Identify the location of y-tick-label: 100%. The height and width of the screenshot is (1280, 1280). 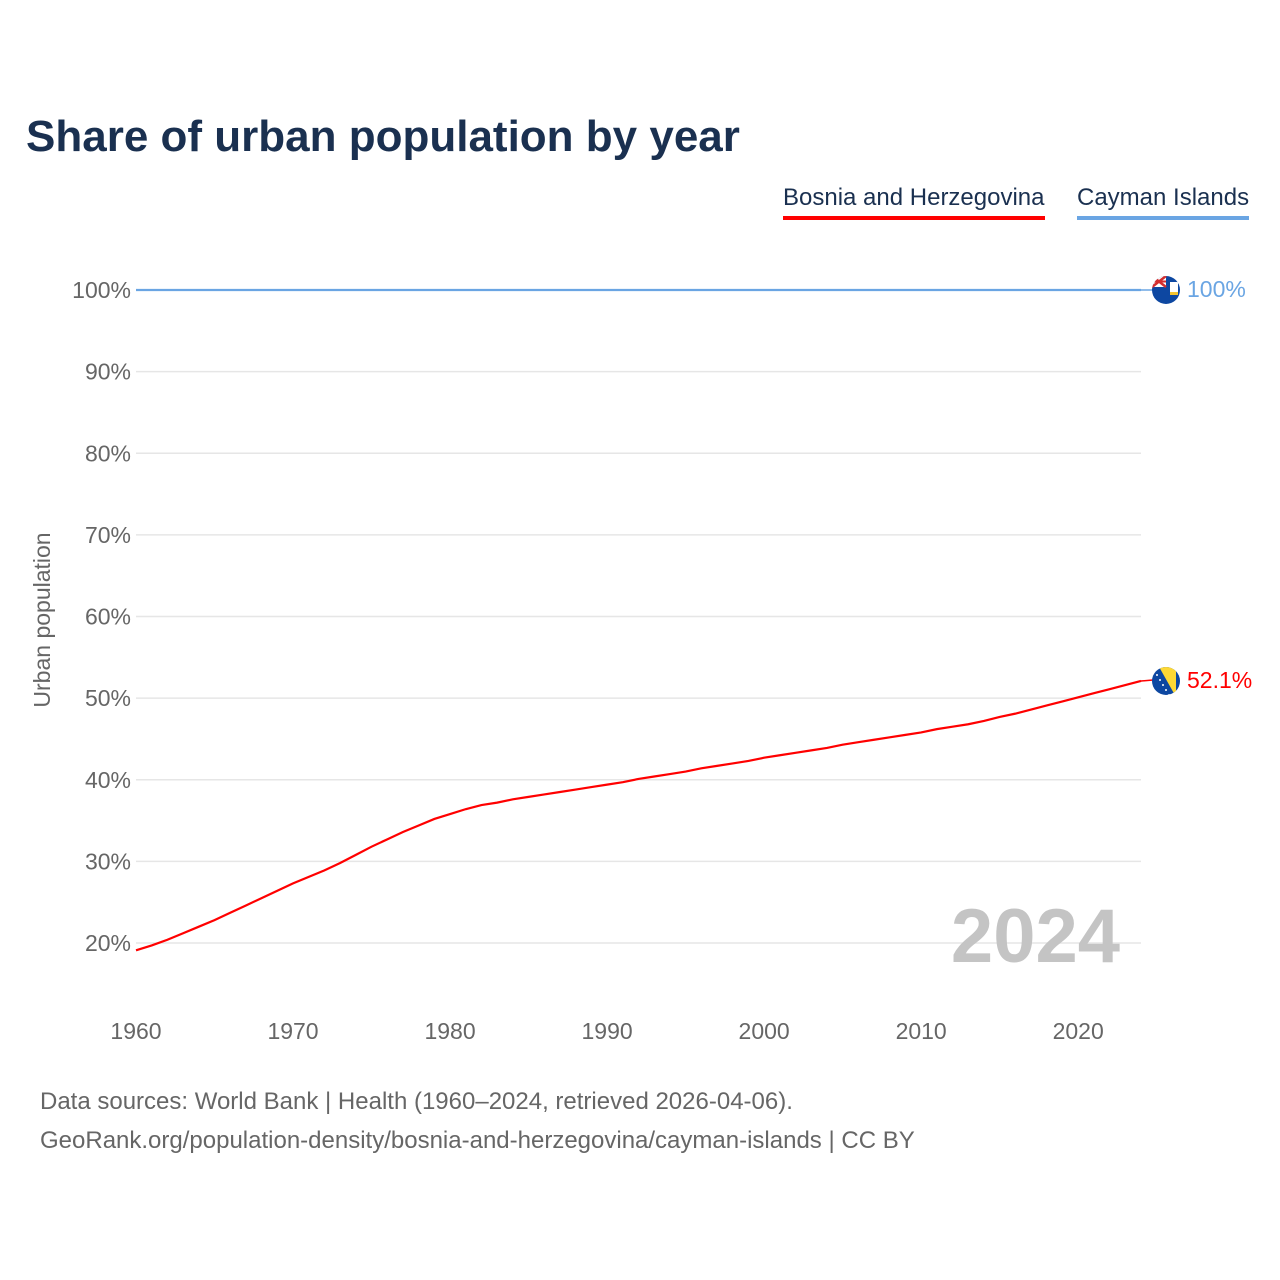
(101, 290).